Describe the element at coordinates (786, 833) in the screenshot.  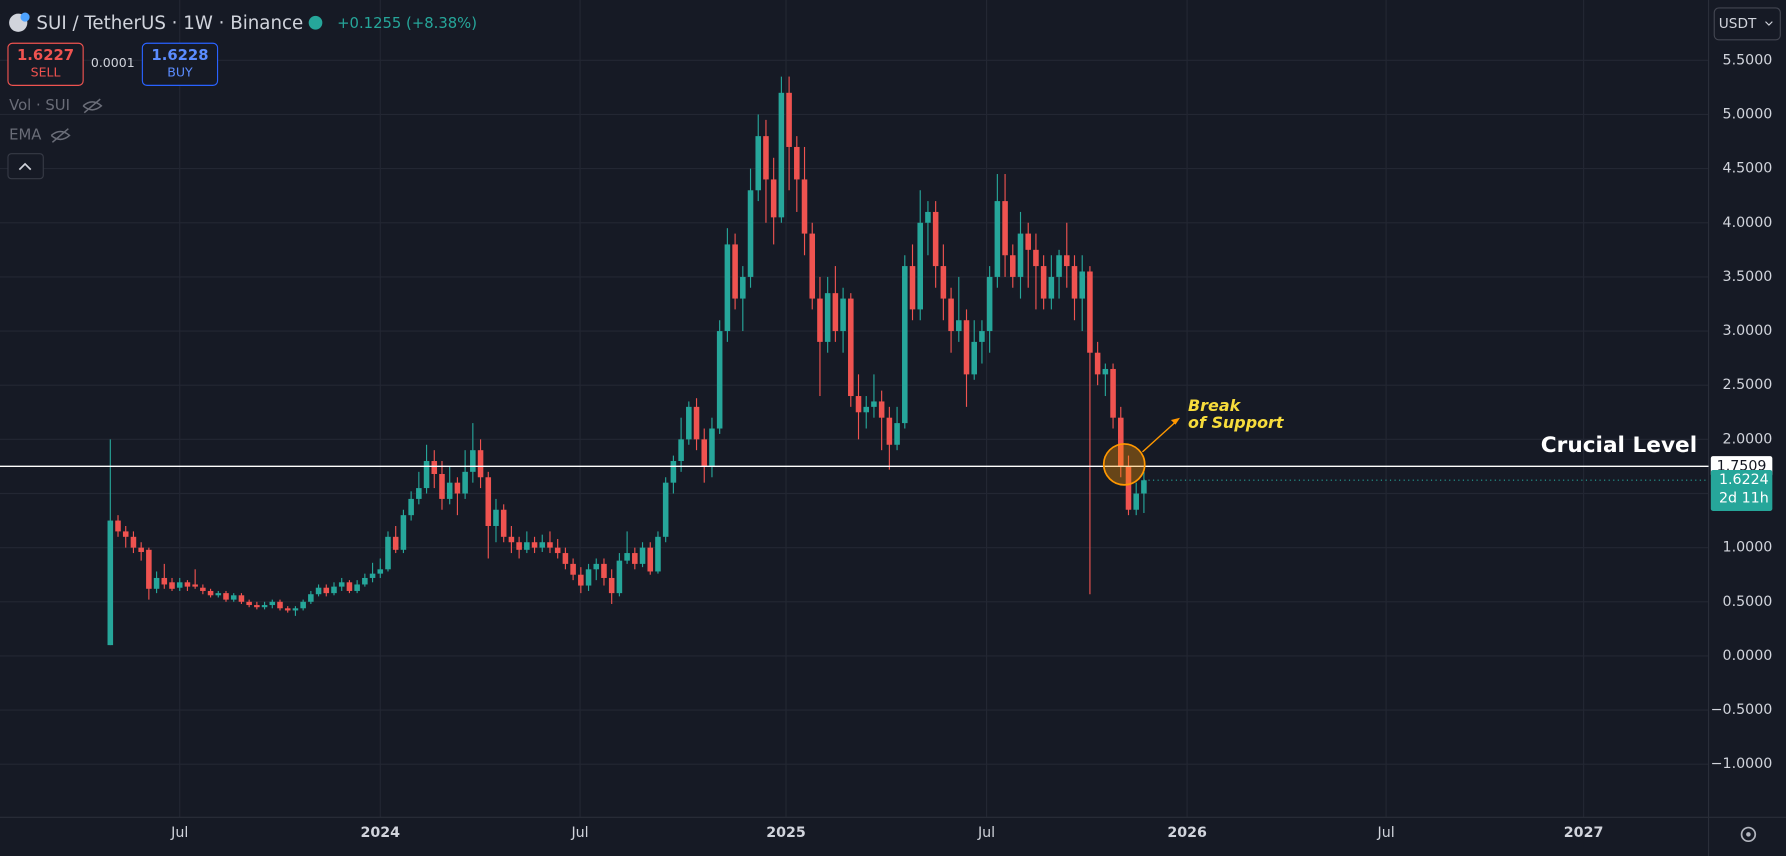
I see `x-tick-label: 2025` at that location.